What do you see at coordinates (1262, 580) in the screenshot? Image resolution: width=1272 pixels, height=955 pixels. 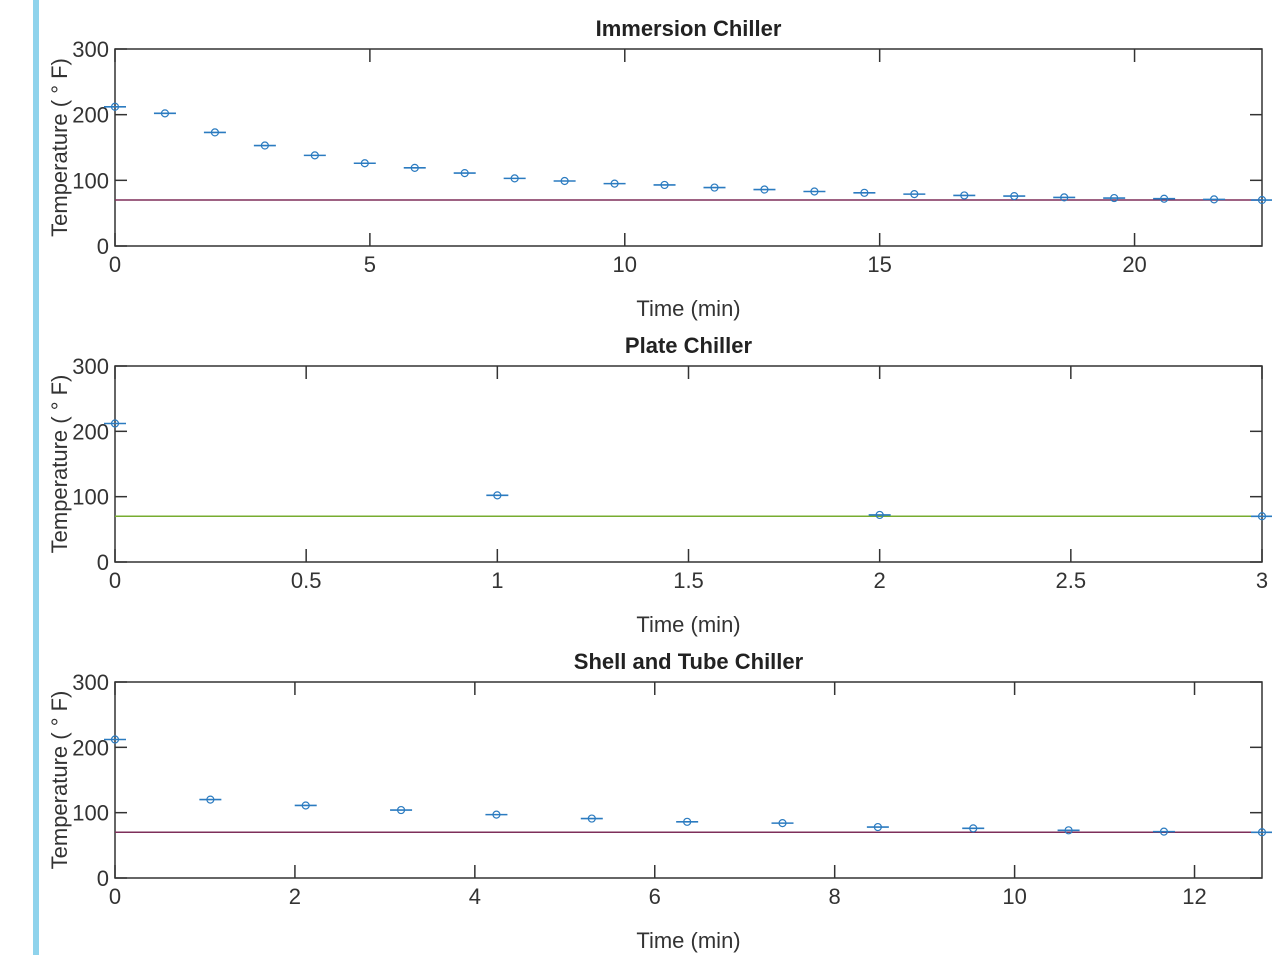 I see `x-tick-label: 3` at bounding box center [1262, 580].